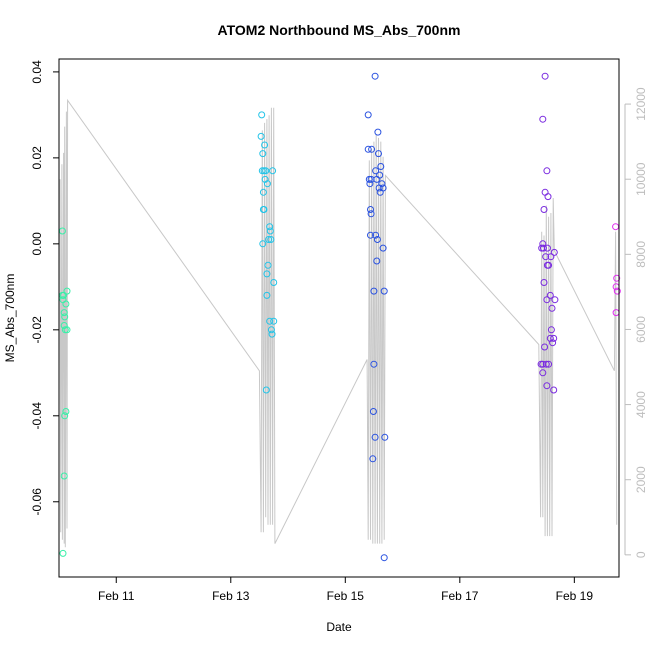 The image size is (650, 650). What do you see at coordinates (641, 104) in the screenshot?
I see `y2-tick-label: 12000` at bounding box center [641, 104].